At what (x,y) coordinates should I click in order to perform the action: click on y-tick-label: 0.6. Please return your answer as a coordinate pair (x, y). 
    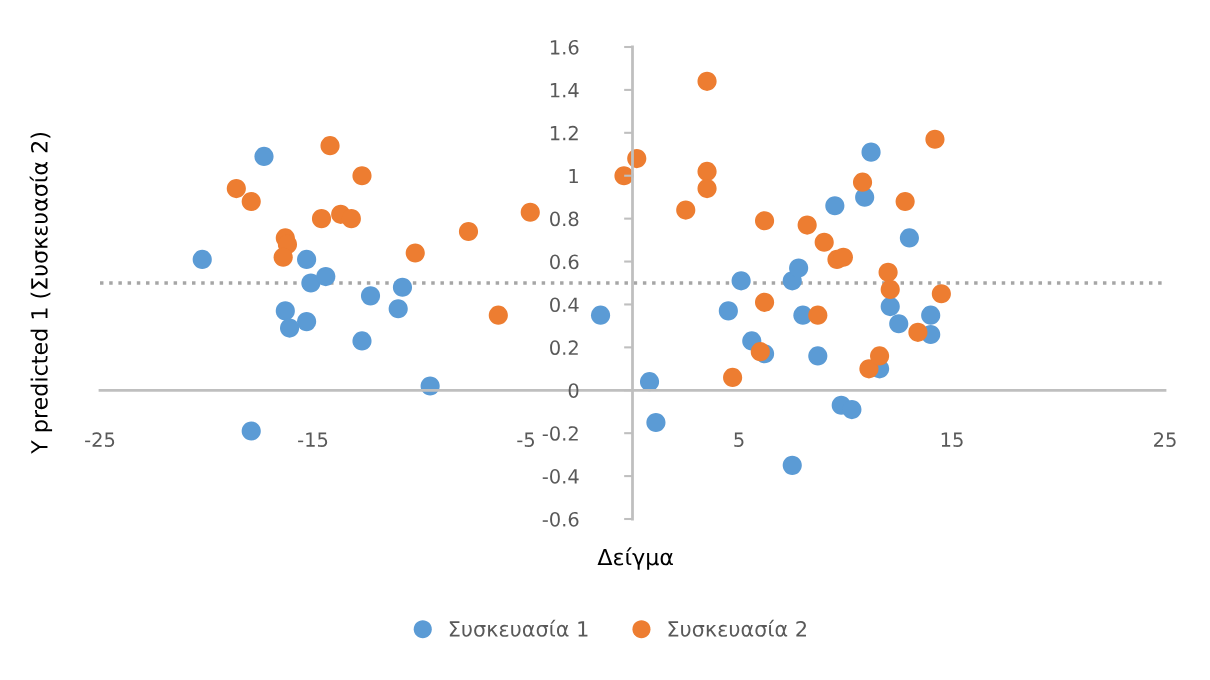
    Looking at the image, I should click on (564, 262).